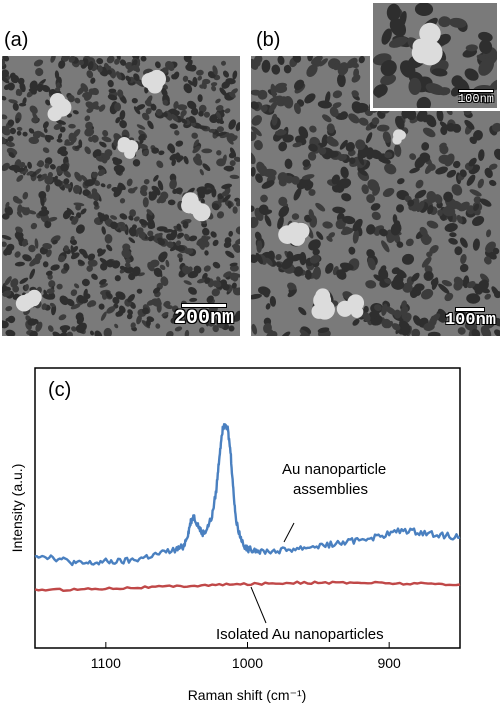  I want to click on inset-scale-bar: 100nm, so click(476, 98).